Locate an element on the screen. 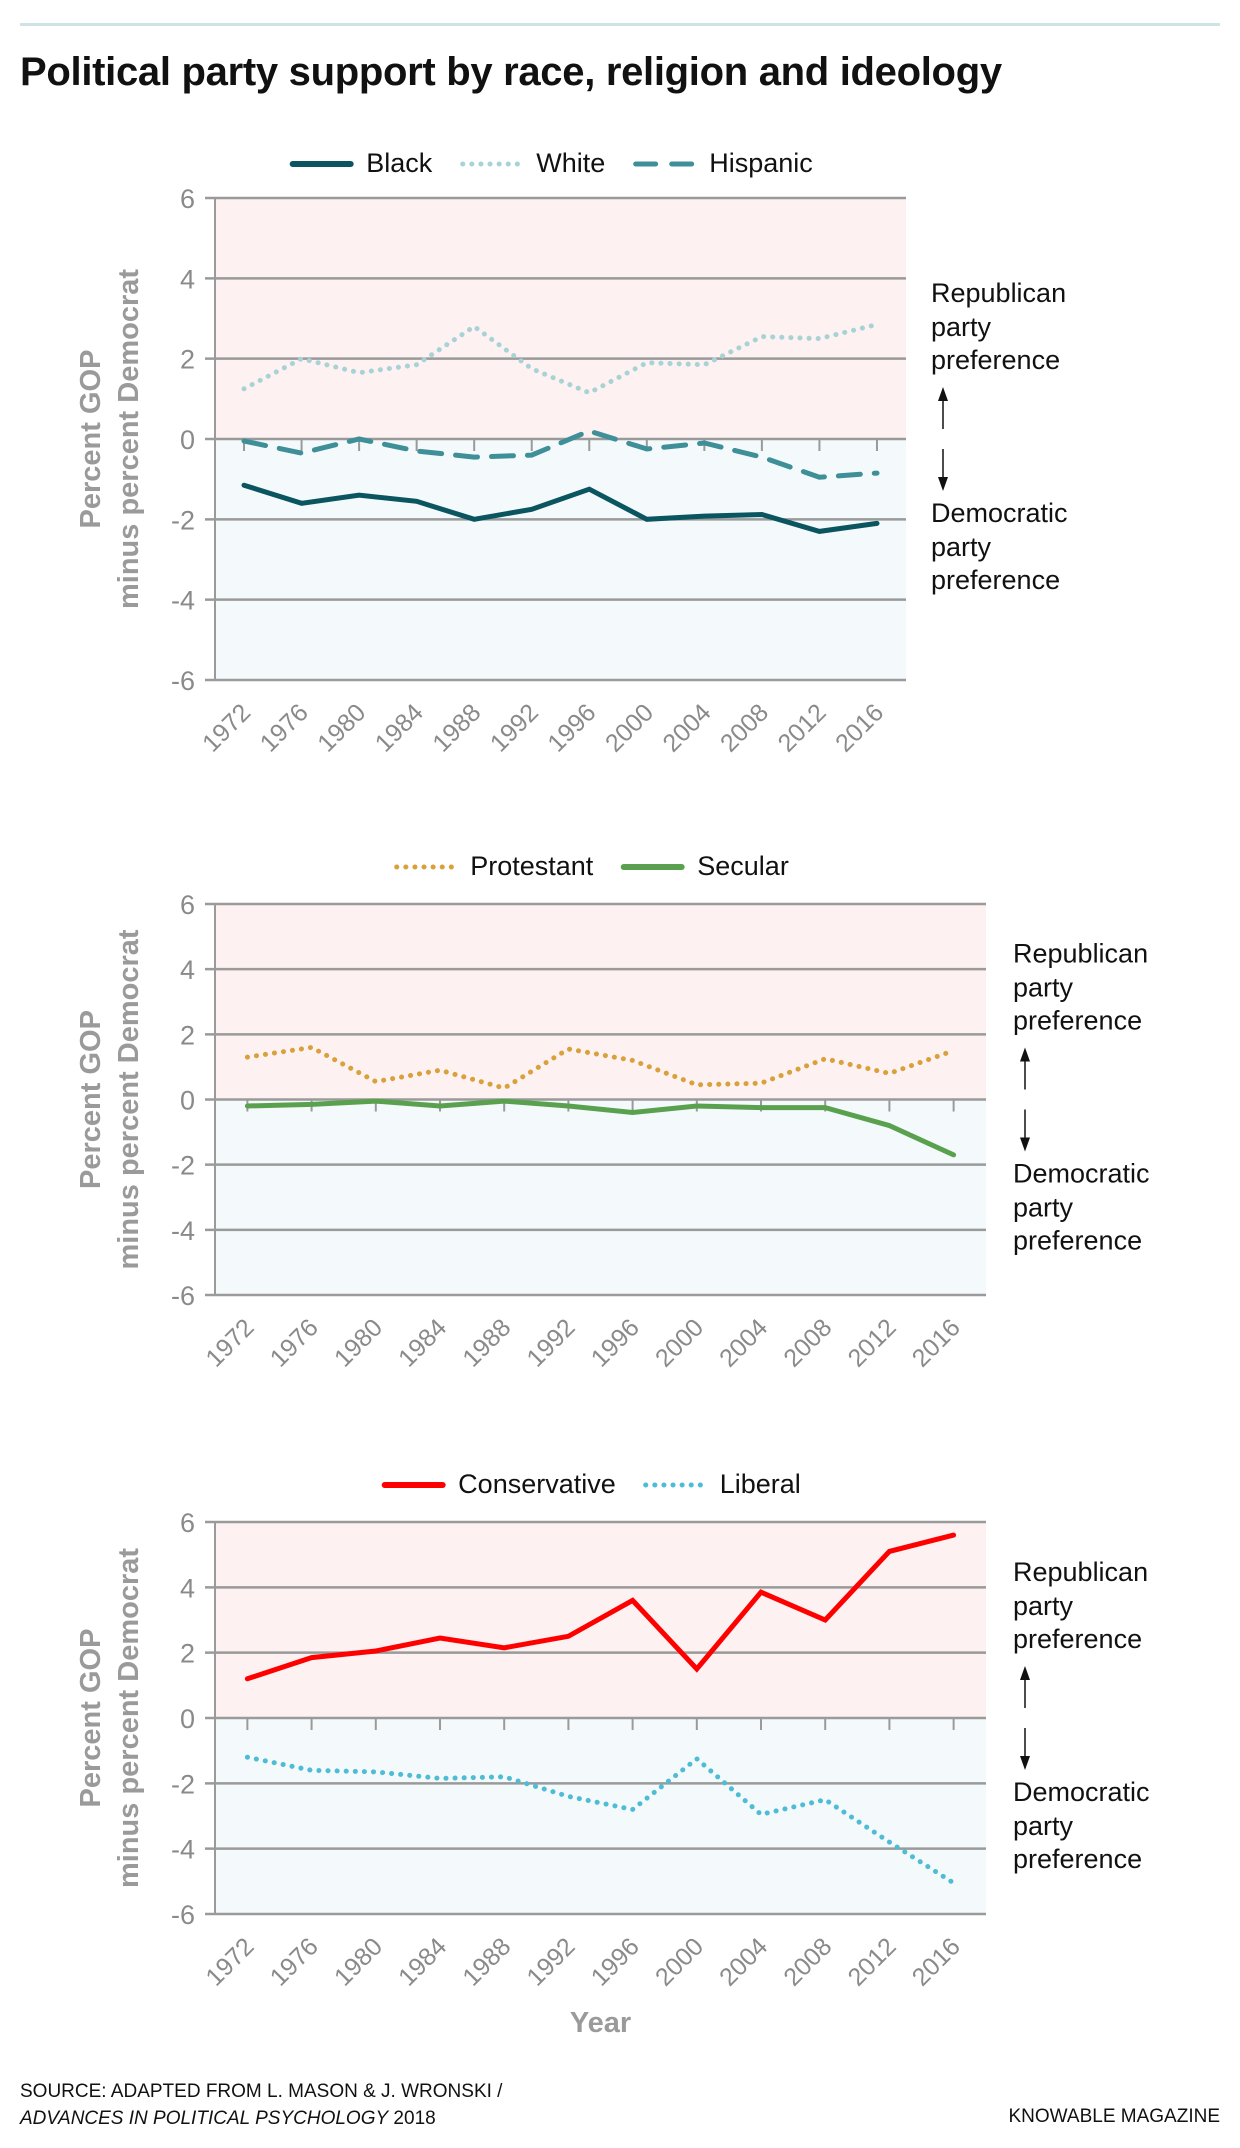 This screenshot has width=1240, height=2148. series-line-black is located at coordinates (560, 508).